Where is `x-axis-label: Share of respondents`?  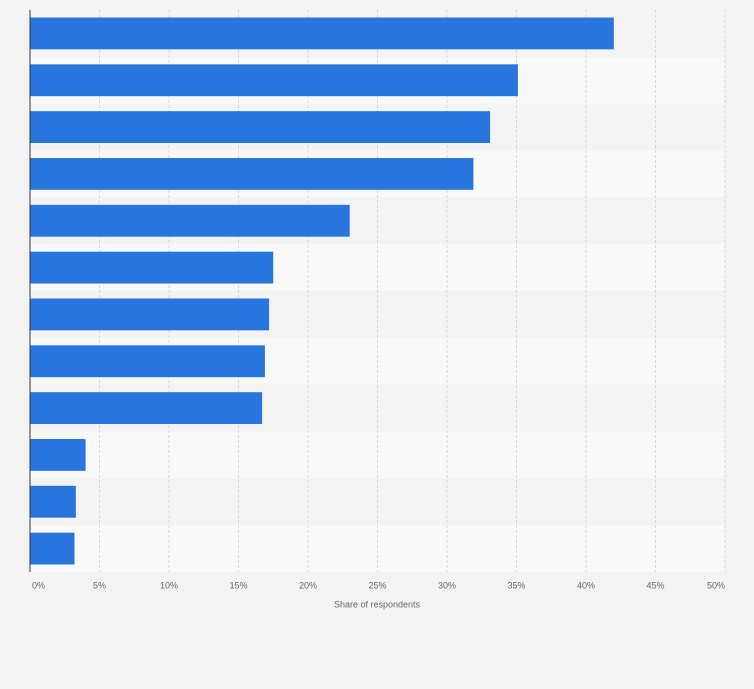 x-axis-label: Share of respondents is located at coordinates (377, 604).